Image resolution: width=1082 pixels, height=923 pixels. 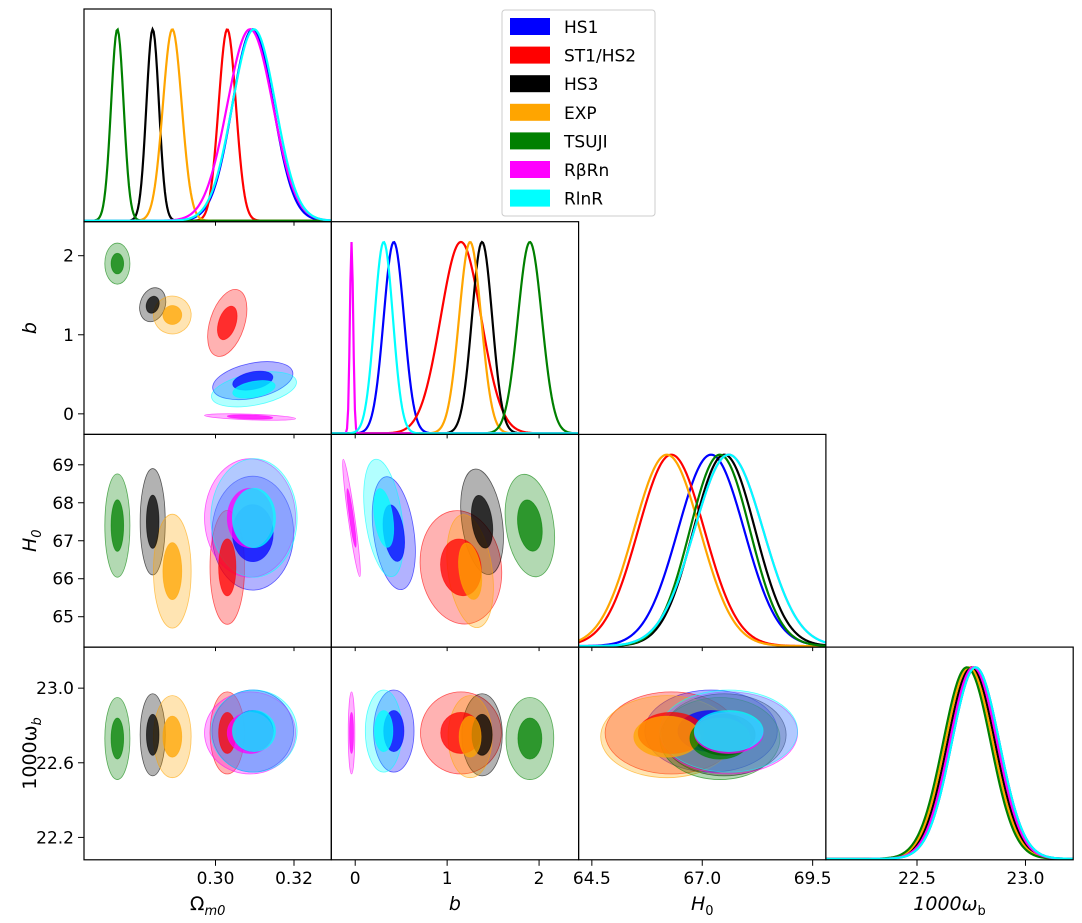 I want to click on y-tick-label: 22.6, so click(x=55, y=764).